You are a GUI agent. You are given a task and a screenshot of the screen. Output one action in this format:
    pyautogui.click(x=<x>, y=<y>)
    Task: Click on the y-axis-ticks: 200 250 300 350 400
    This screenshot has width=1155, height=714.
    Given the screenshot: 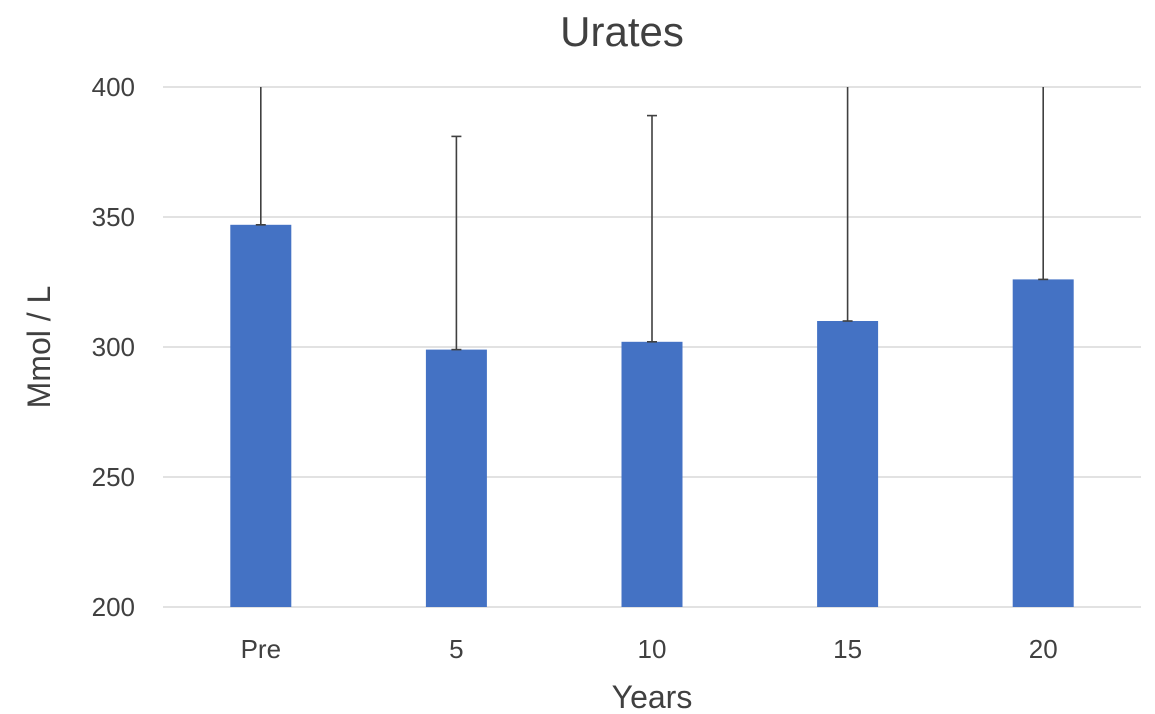 What is the action you would take?
    pyautogui.click(x=113, y=347)
    